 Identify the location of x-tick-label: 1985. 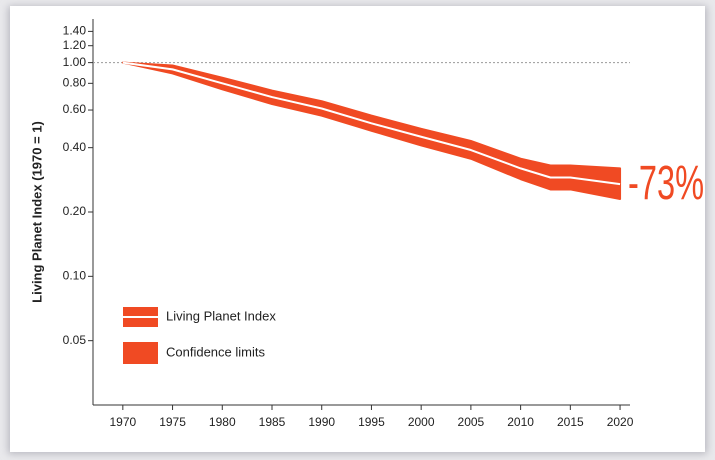
(272, 422).